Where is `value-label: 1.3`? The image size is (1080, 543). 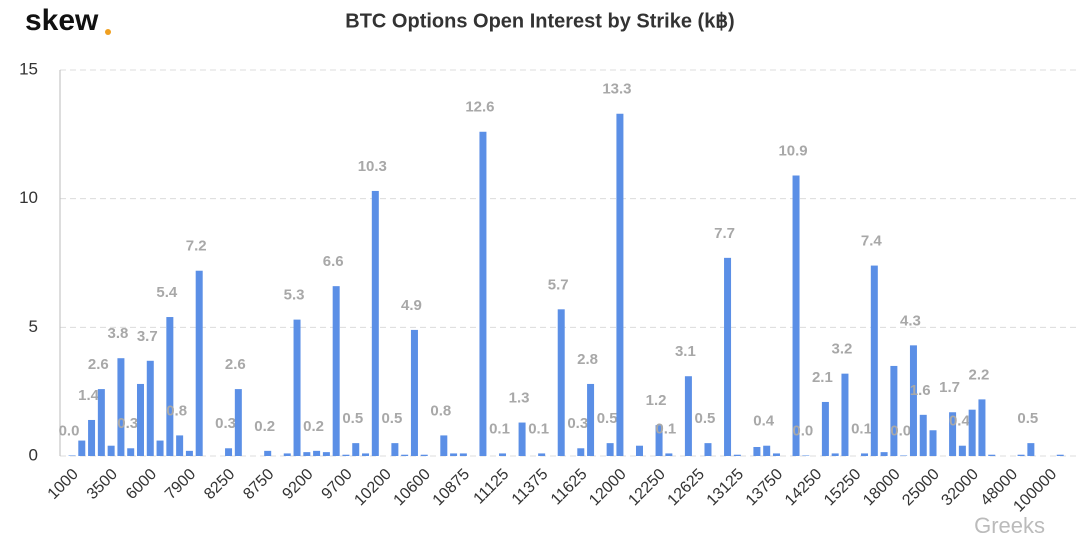 value-label: 1.3 is located at coordinates (519, 398).